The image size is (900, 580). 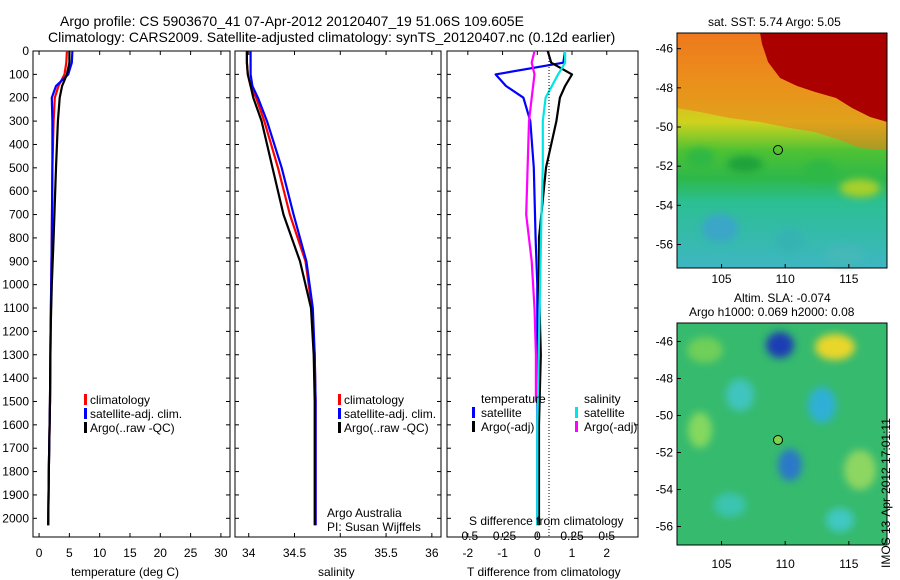 What do you see at coordinates (15, 472) in the screenshot?
I see `depth-tick-label: 1800` at bounding box center [15, 472].